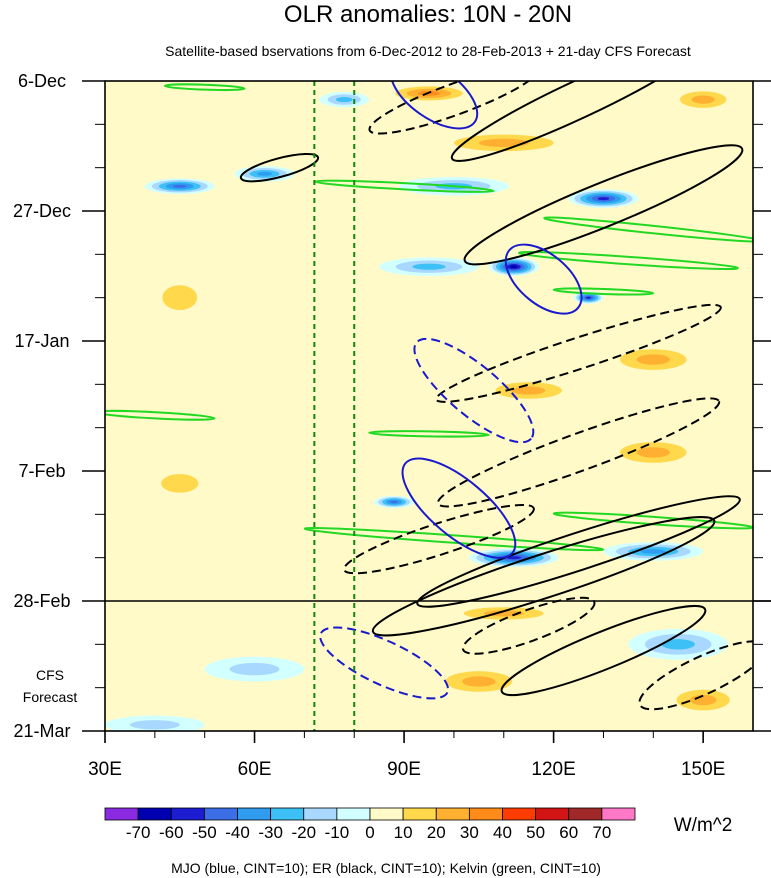 The image size is (771, 878). I want to click on colorbar-label: 30, so click(469, 832).